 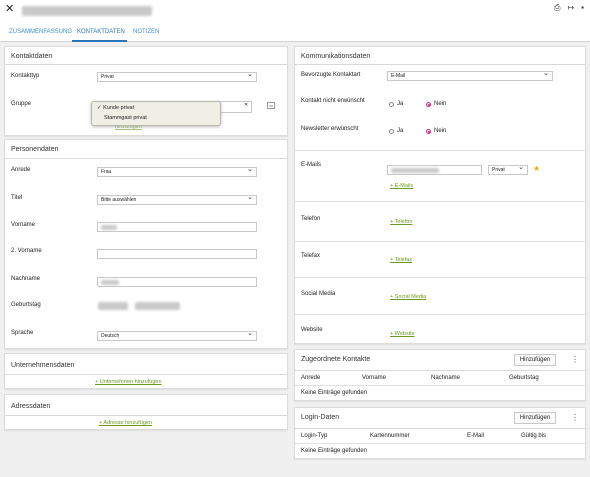 I want to click on titel-select: Bitte auswählen, so click(x=177, y=199).